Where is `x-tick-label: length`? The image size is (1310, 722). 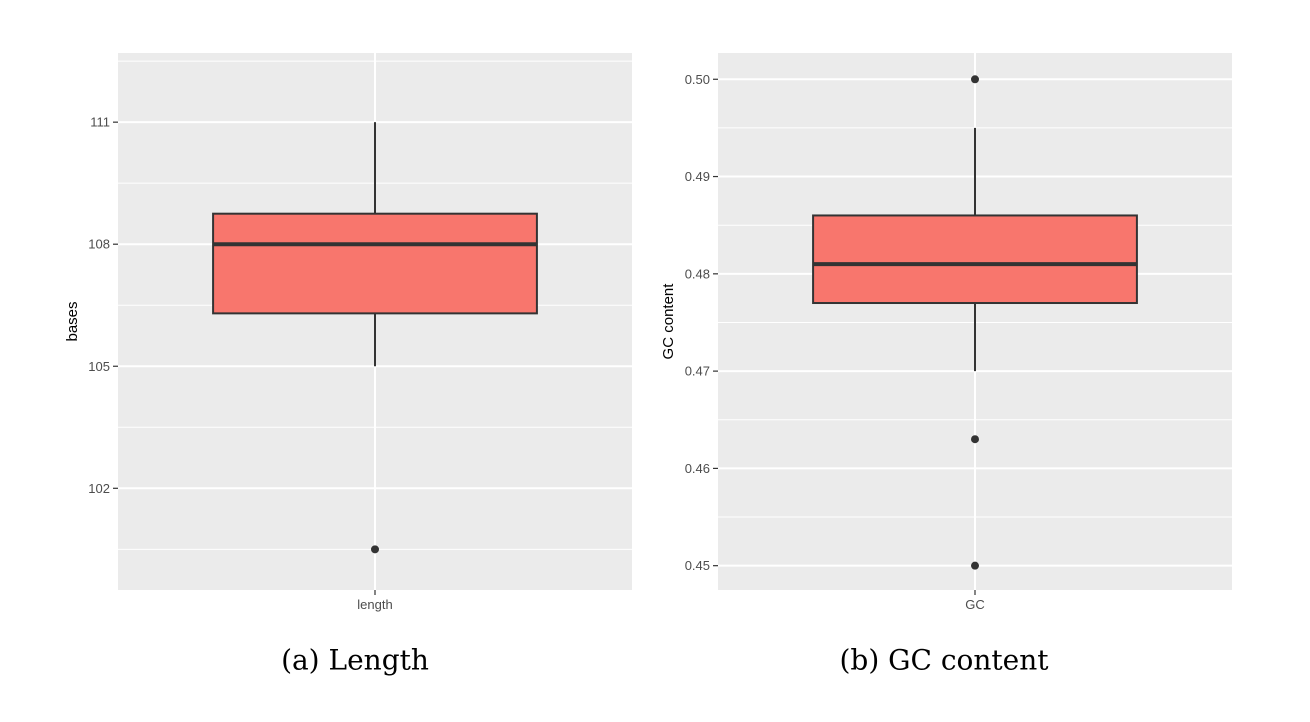 x-tick-label: length is located at coordinates (374, 604).